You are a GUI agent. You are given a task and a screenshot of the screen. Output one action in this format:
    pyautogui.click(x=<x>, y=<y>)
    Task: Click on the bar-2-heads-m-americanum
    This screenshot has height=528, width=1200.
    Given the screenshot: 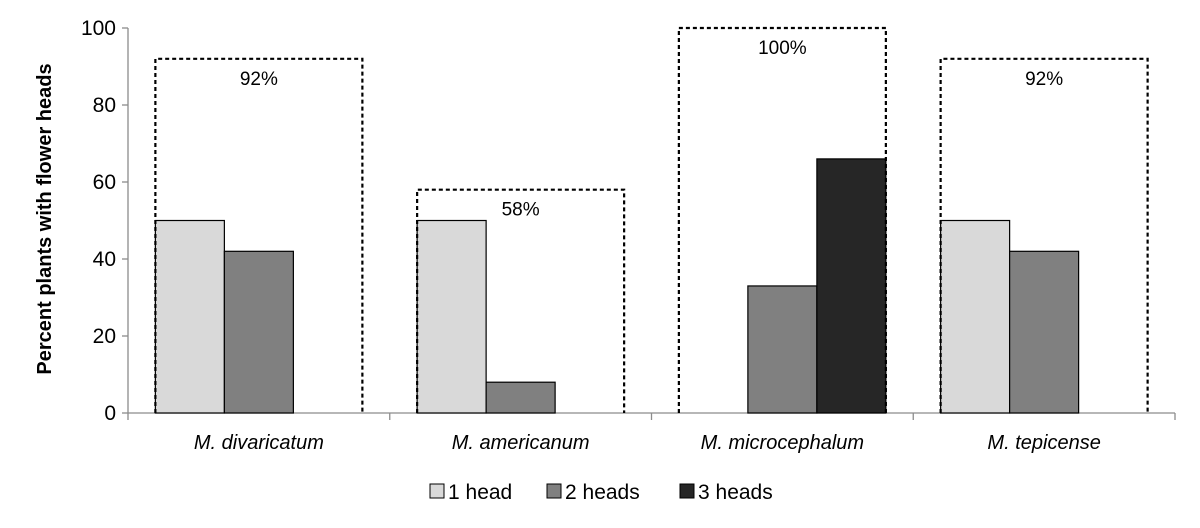 What is the action you would take?
    pyautogui.click(x=520, y=397)
    